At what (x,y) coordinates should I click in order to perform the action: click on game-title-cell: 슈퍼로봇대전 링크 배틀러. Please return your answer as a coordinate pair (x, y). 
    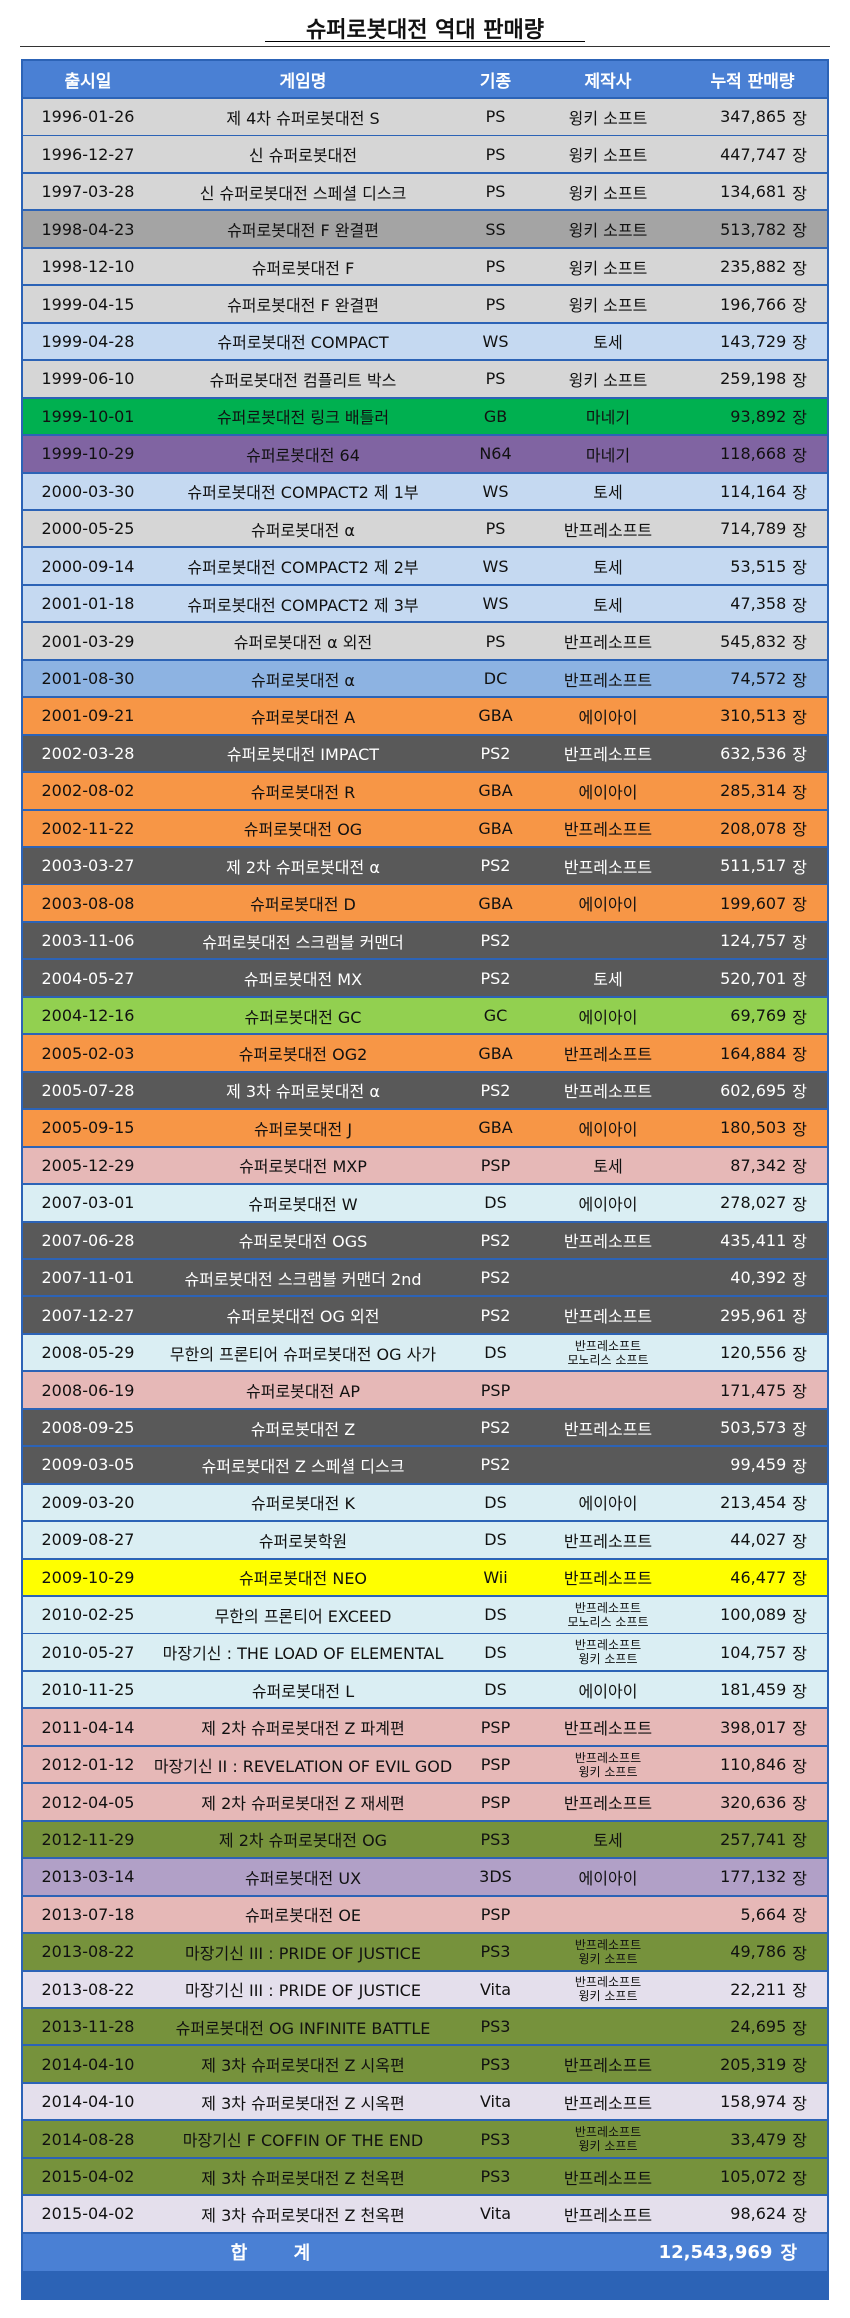
    Looking at the image, I should click on (303, 418).